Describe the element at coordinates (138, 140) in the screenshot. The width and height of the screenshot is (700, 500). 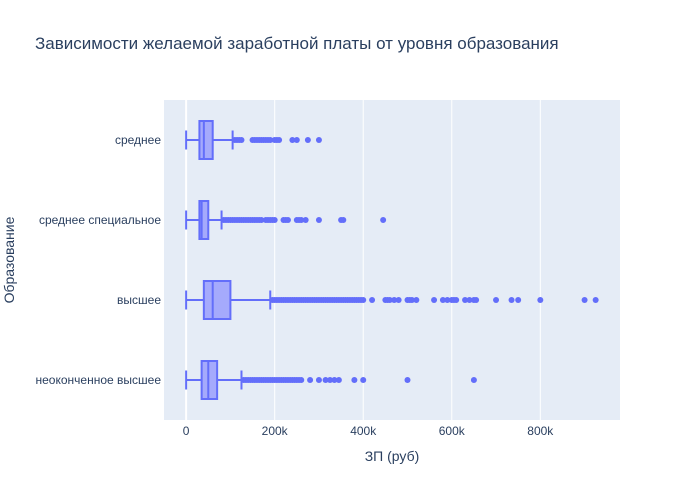
I see `y-tick-label: среднее` at that location.